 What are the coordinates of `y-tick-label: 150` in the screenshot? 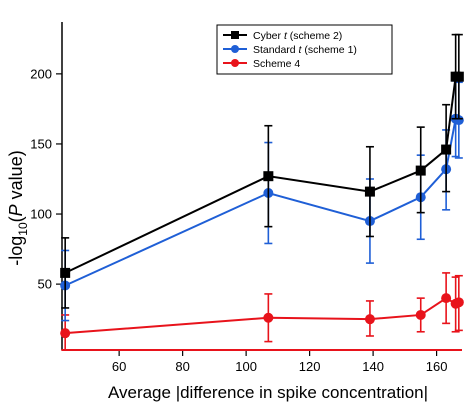 It's located at (41, 143).